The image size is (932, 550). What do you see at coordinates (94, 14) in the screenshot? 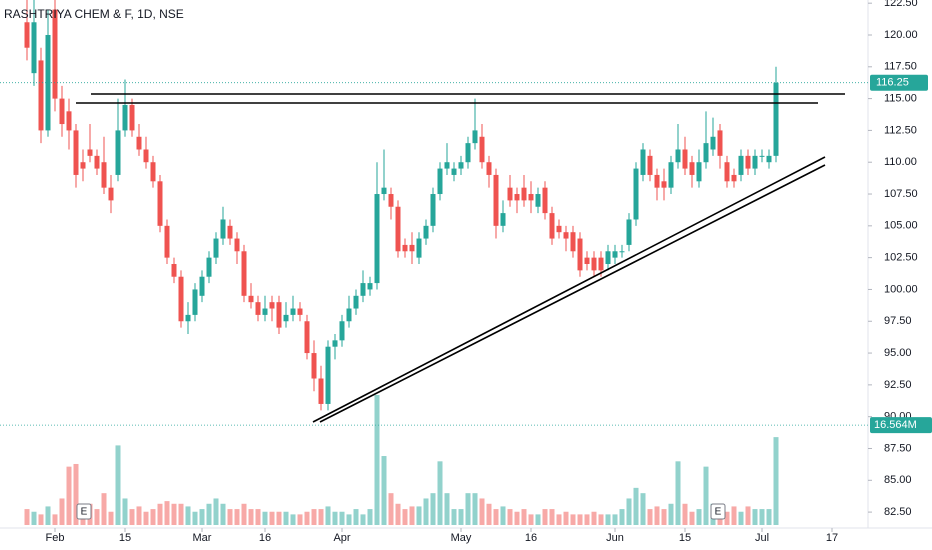
I see `chart-title: RASHTRIYA CHEM & F, 1D, NSE` at bounding box center [94, 14].